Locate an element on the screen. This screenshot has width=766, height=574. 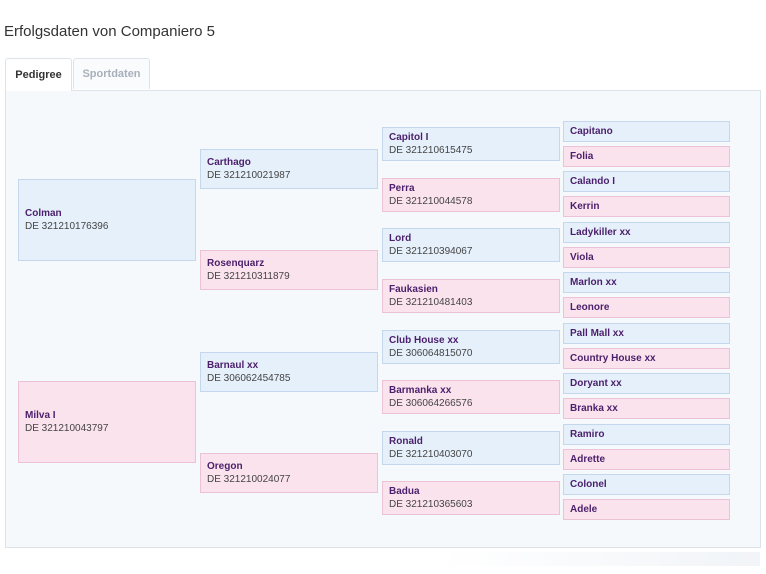
tab-sportdaten: Sportdaten is located at coordinates (111, 73).